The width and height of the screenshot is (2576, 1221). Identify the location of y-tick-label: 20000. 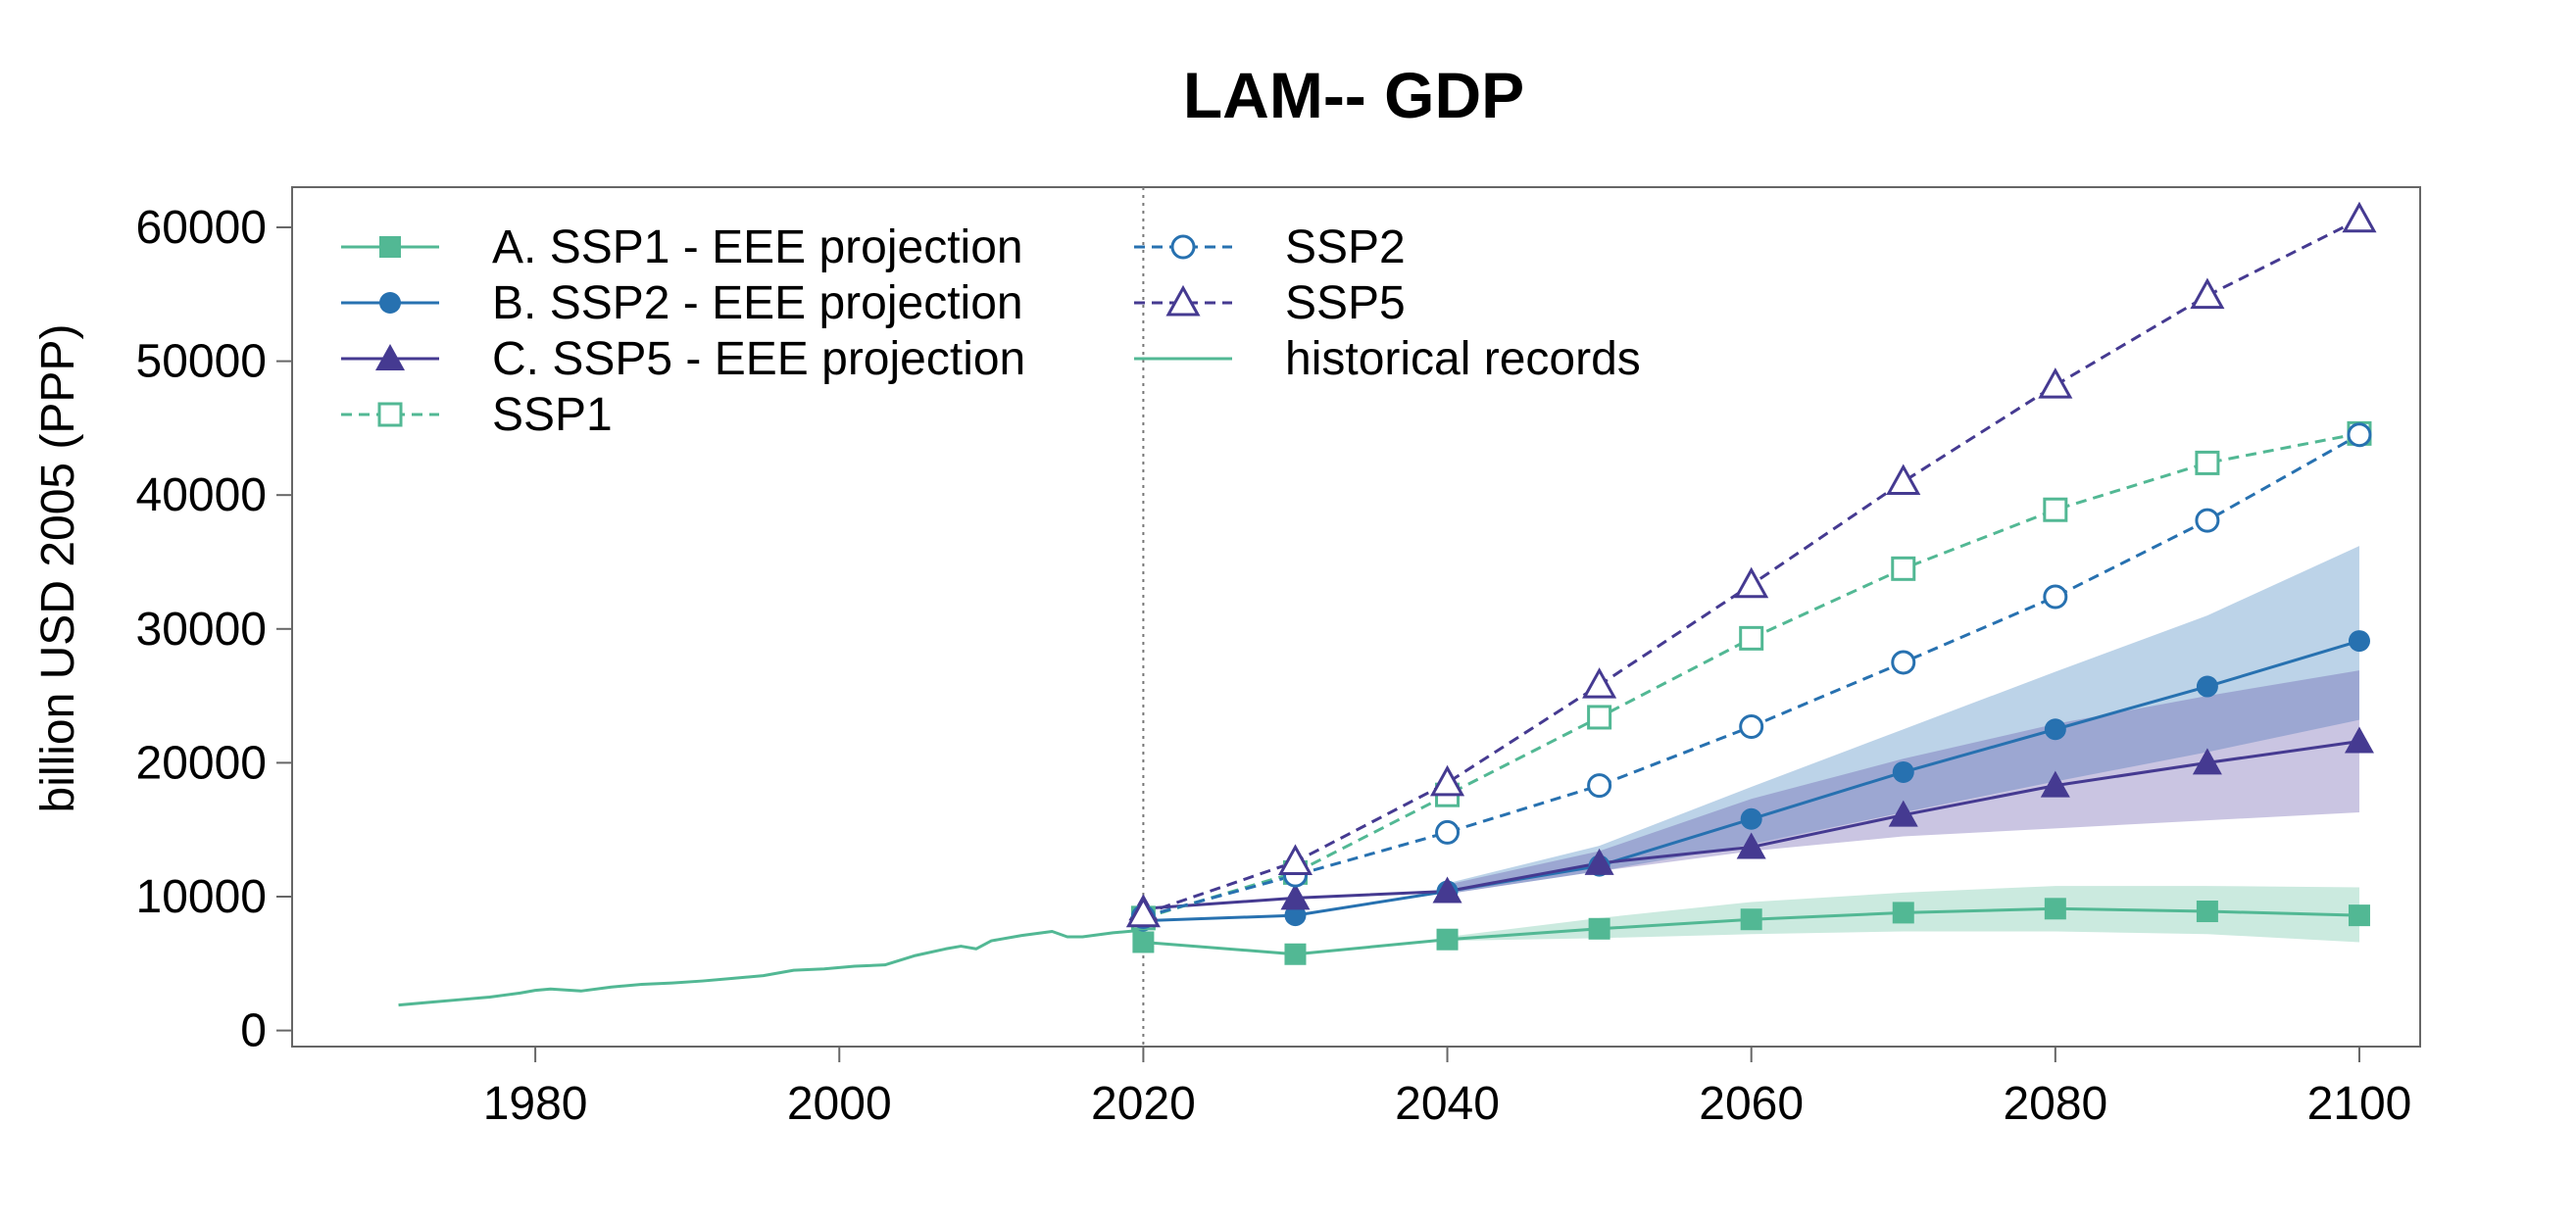
(201, 763).